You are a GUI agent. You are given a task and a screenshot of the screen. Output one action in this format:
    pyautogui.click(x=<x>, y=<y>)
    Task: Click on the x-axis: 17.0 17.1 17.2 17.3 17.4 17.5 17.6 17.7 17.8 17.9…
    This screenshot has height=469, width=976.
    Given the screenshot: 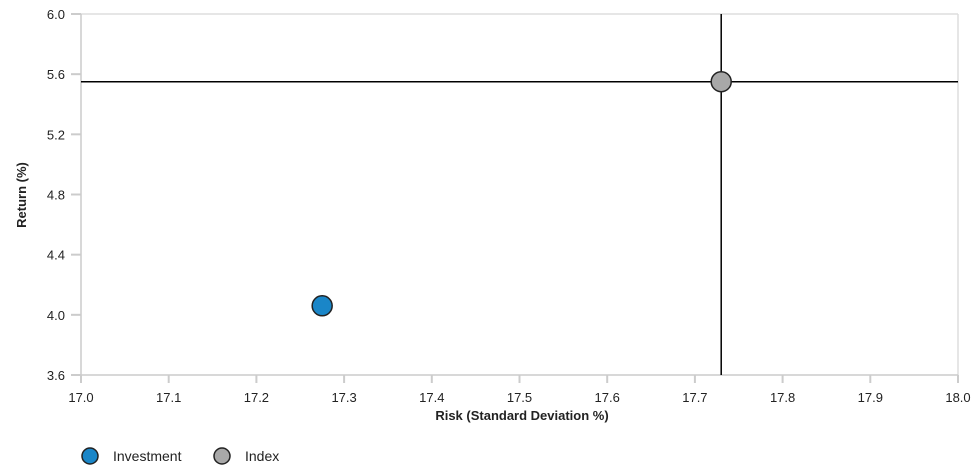 What is the action you would take?
    pyautogui.click(x=519, y=390)
    